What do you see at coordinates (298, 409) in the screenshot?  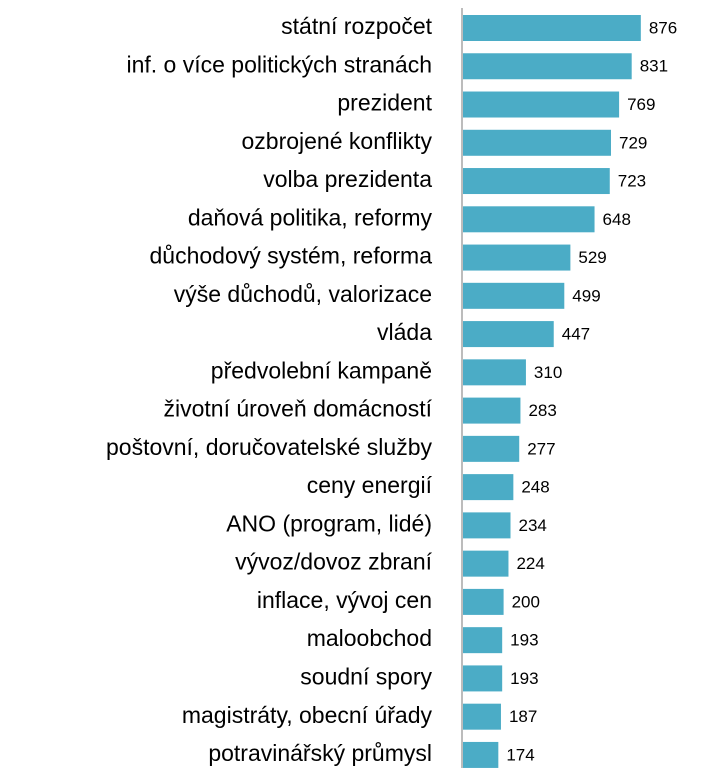 I see `category-label: životní úroveň domácností` at bounding box center [298, 409].